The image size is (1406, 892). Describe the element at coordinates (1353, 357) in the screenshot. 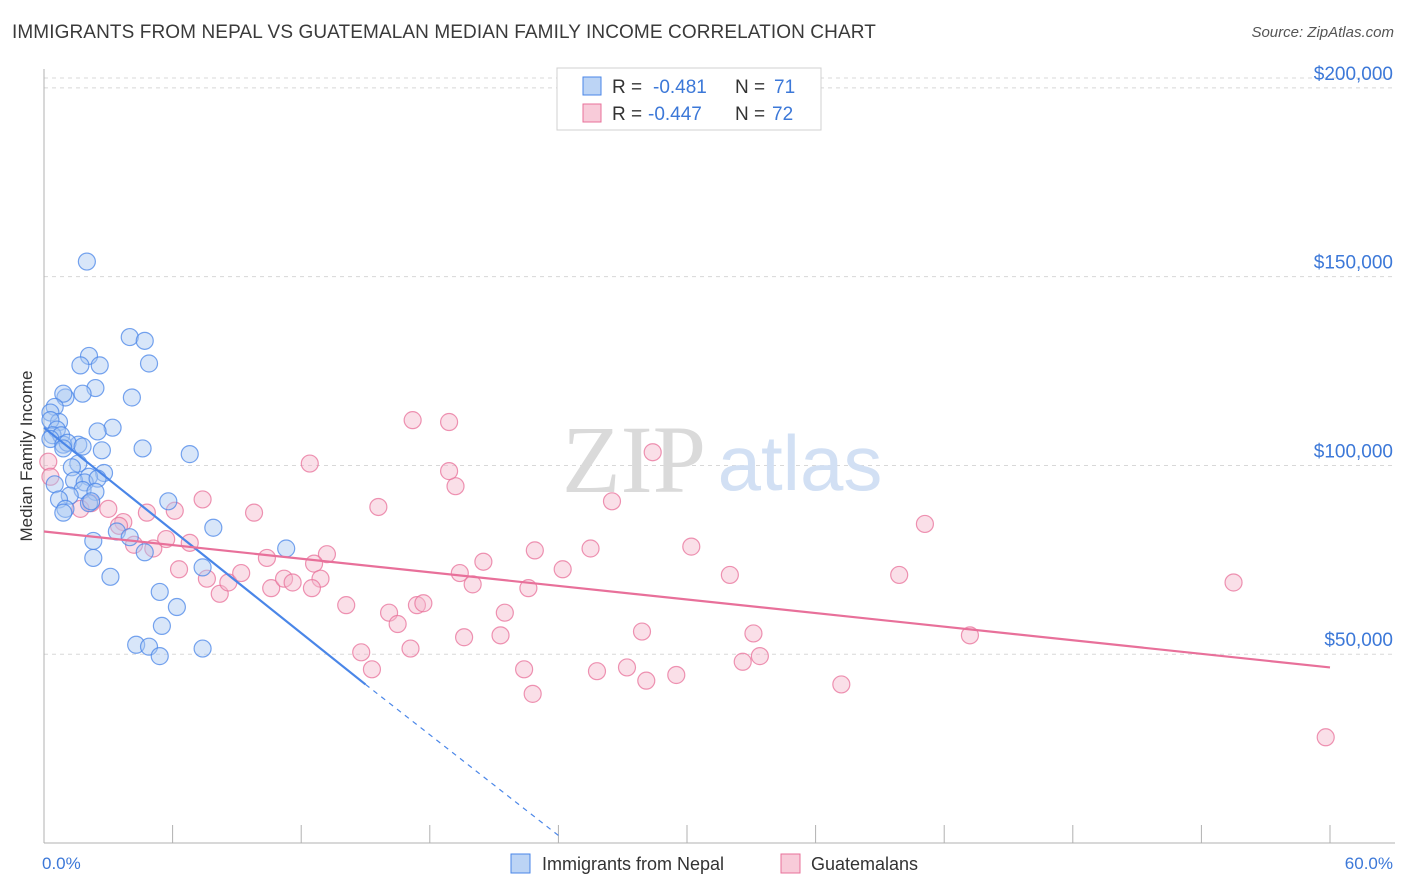

I see `y-axis-tick-labels: $50,000 $100,000 $150,000 $200,000` at that location.